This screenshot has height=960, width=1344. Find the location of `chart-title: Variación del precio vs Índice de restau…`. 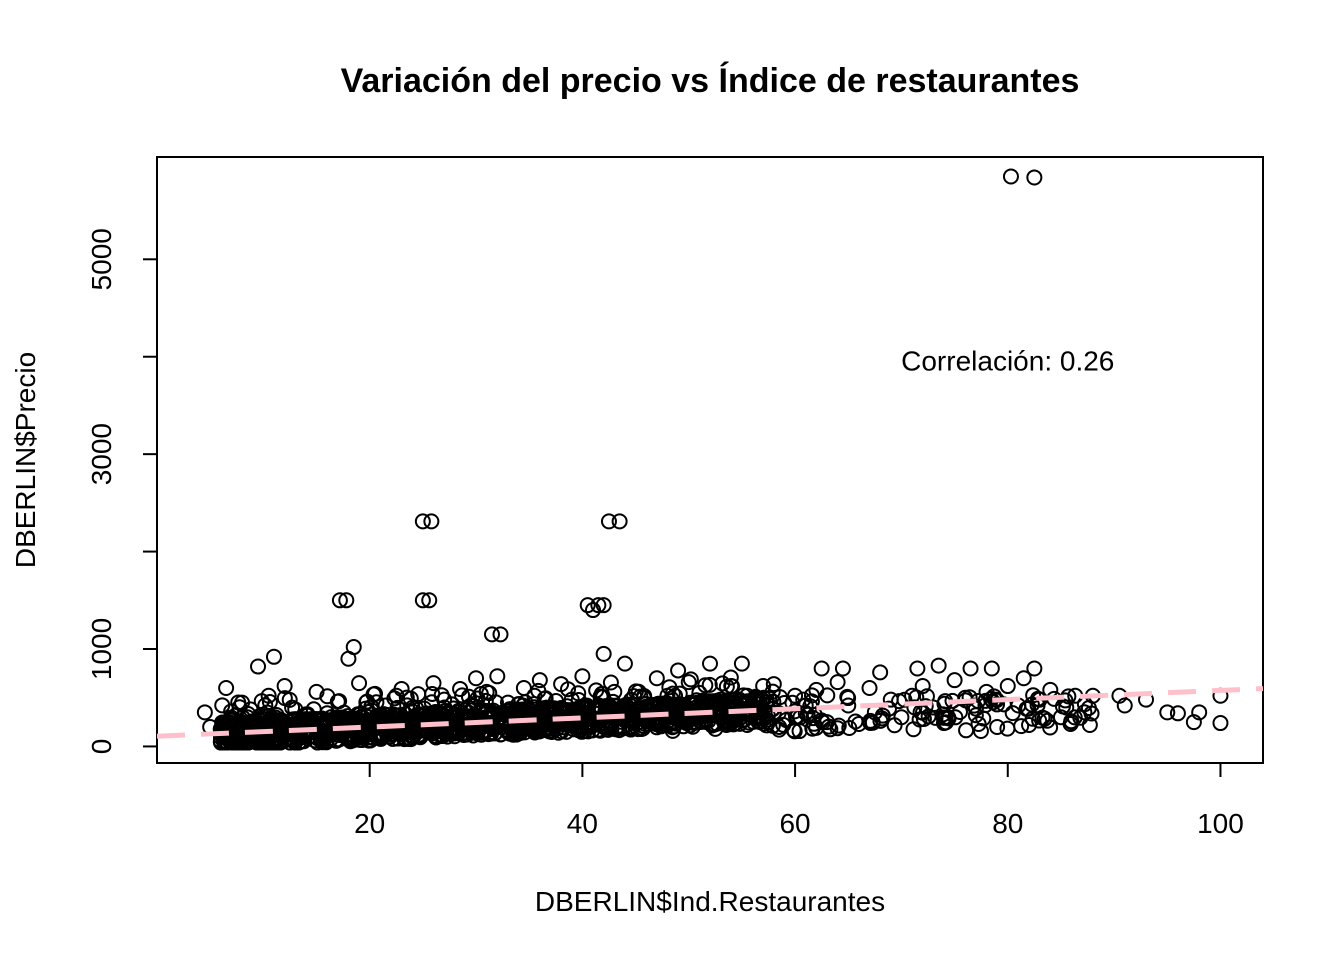

chart-title: Variación del precio vs Índice de restau… is located at coordinates (710, 81).